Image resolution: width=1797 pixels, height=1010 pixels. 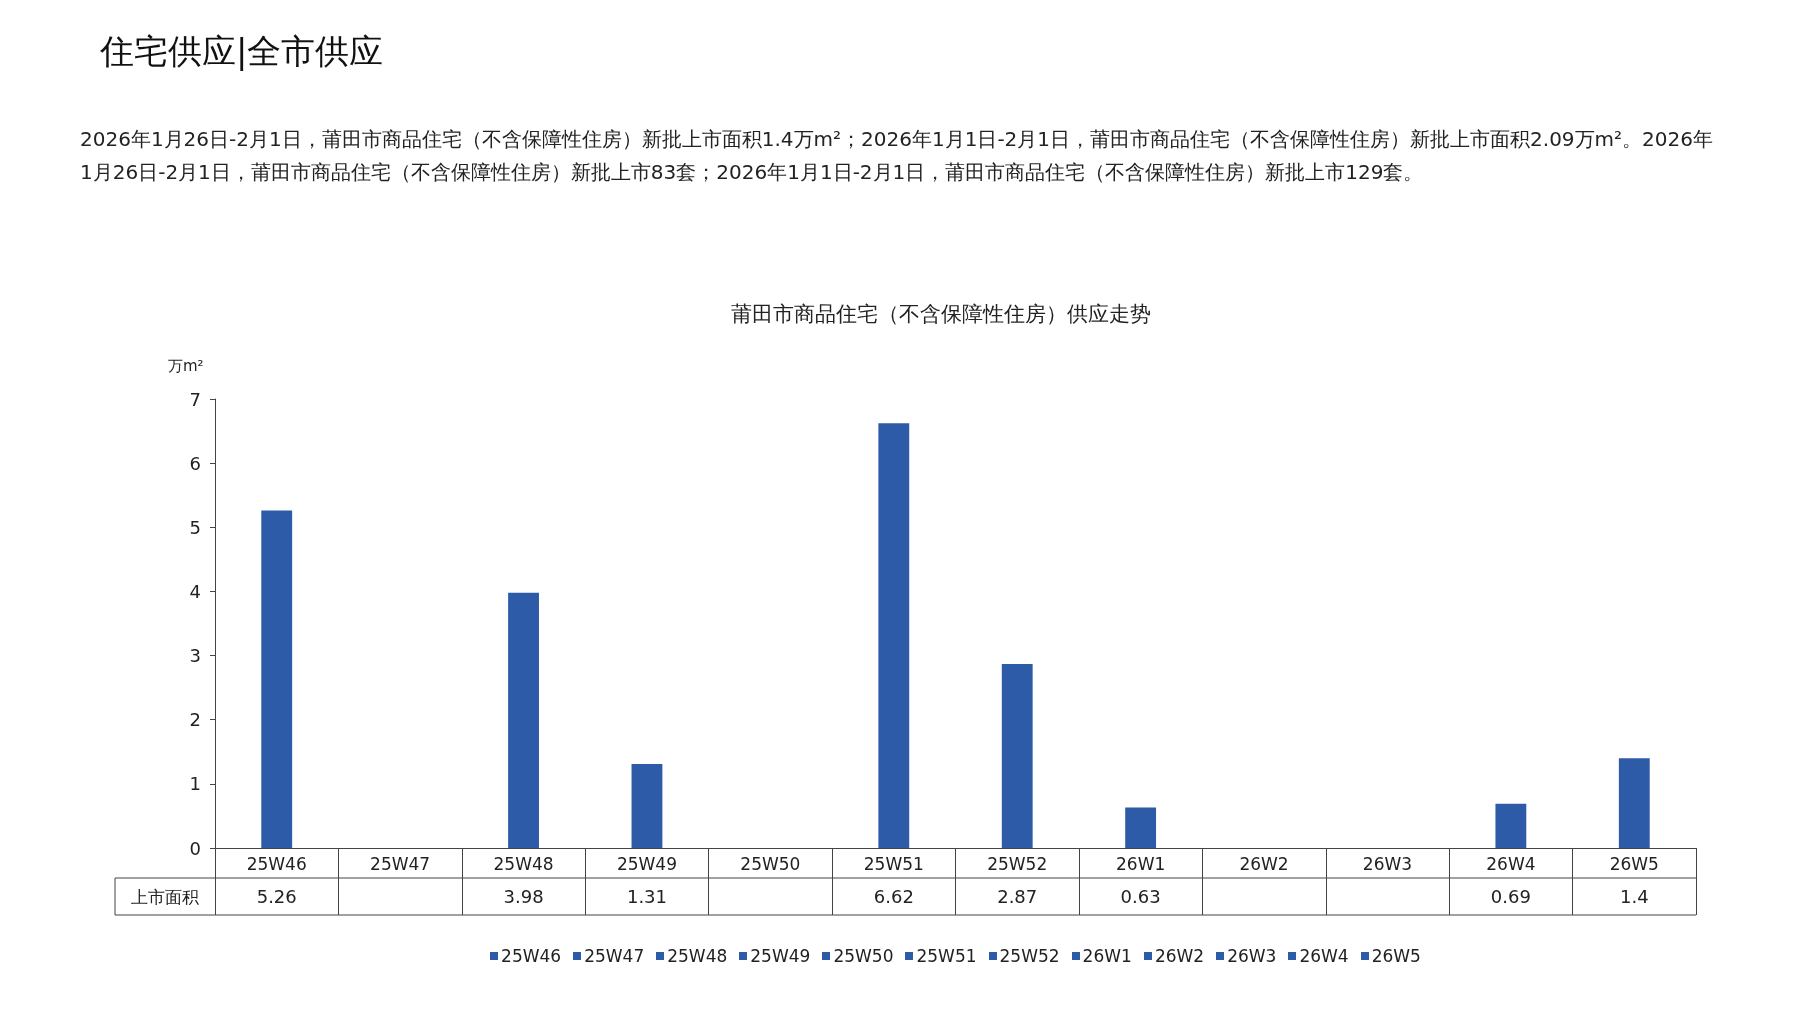 I want to click on x-tick-label: 25W47, so click(x=400, y=863).